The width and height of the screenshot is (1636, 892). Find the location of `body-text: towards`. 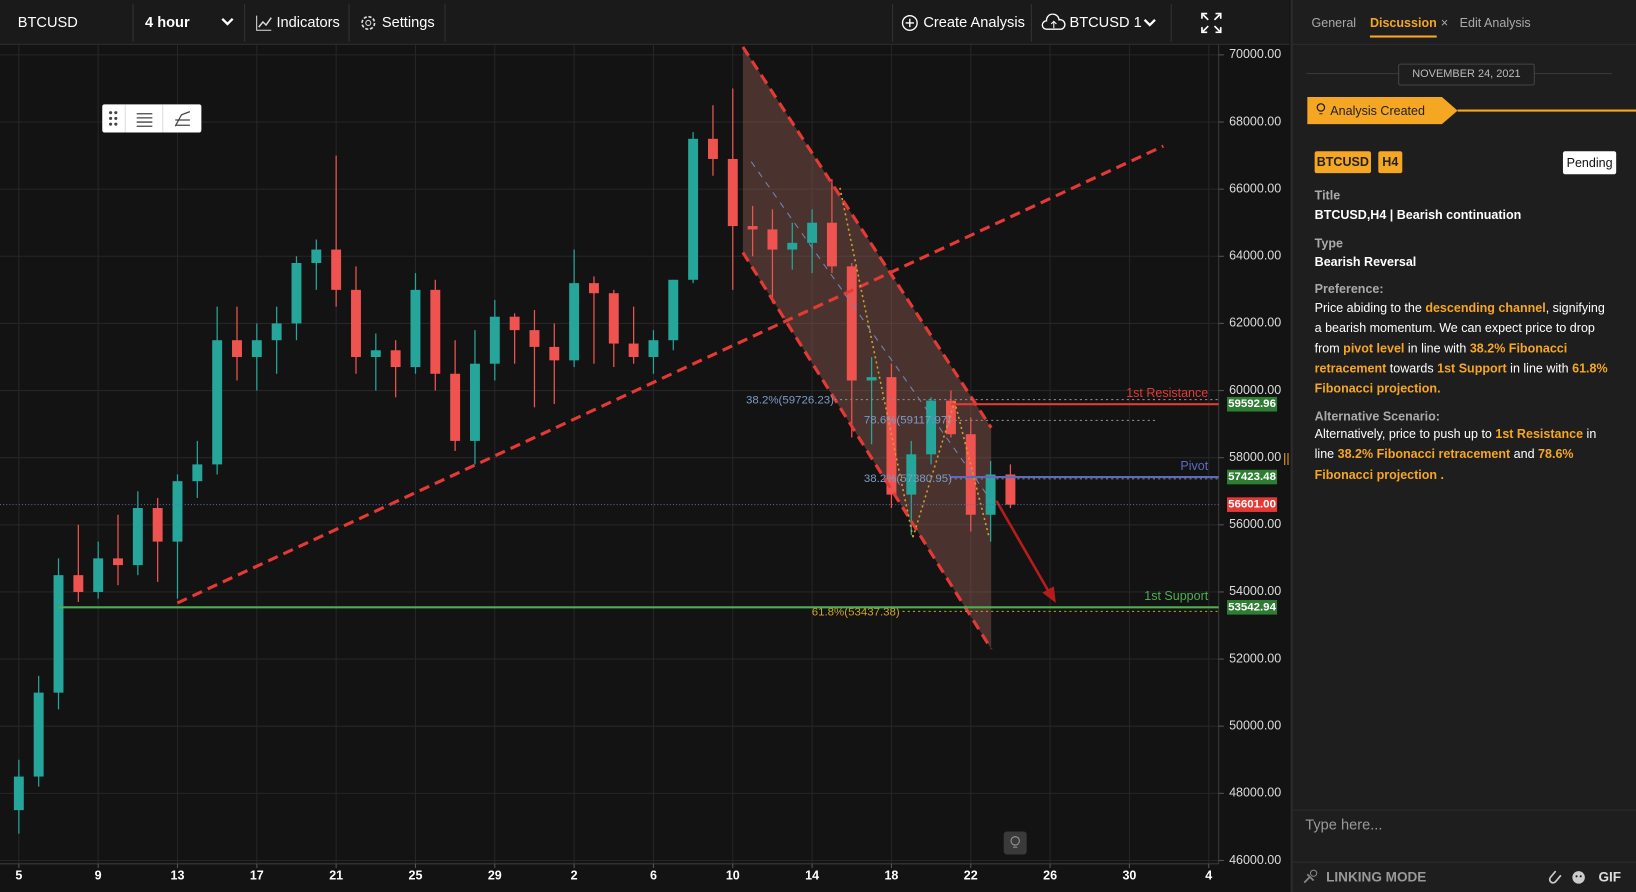

body-text: towards is located at coordinates (1412, 368).